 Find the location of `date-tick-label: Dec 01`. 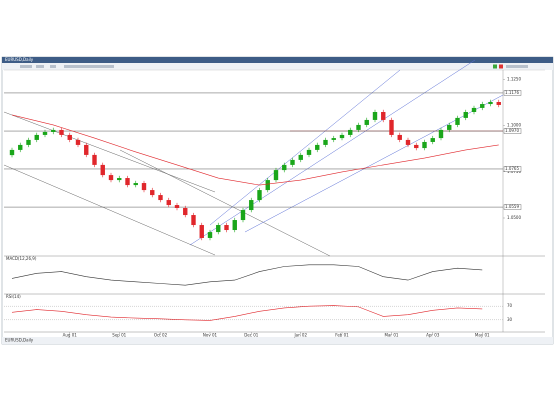

date-tick-label: Dec 01 is located at coordinates (251, 335).